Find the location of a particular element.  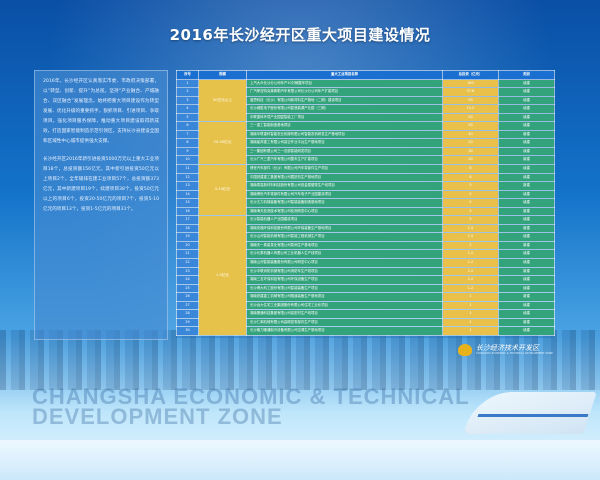

table-row: 21 长沙长泰机器人有限公司工业机器人生产线项目 1.2 续建 is located at coordinates (365, 254).